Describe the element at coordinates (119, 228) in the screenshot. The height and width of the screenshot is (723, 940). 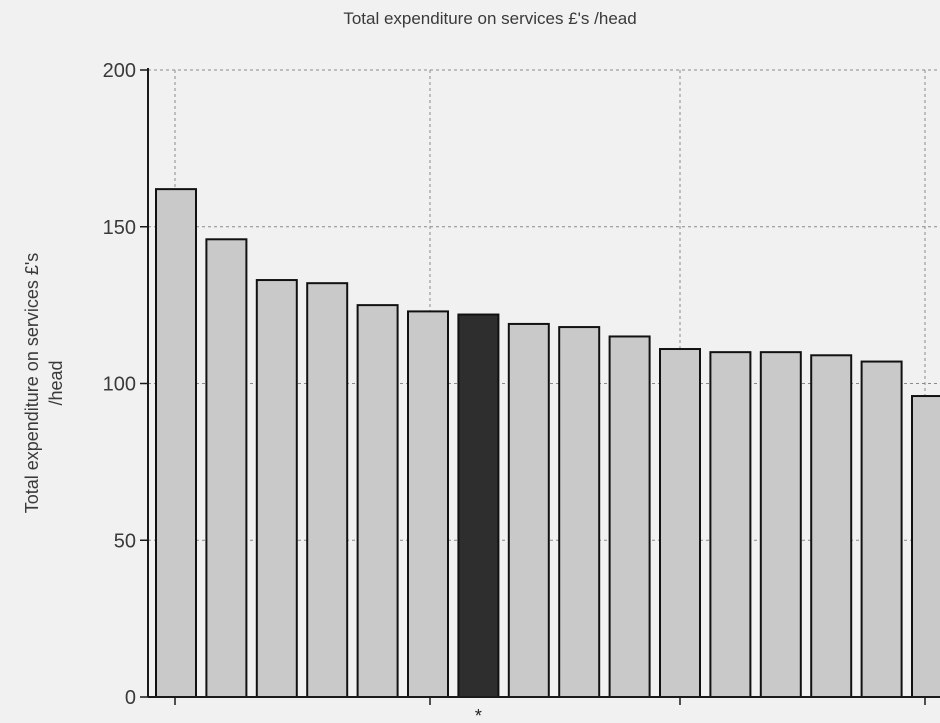
I see `y-tick-label: 150` at that location.